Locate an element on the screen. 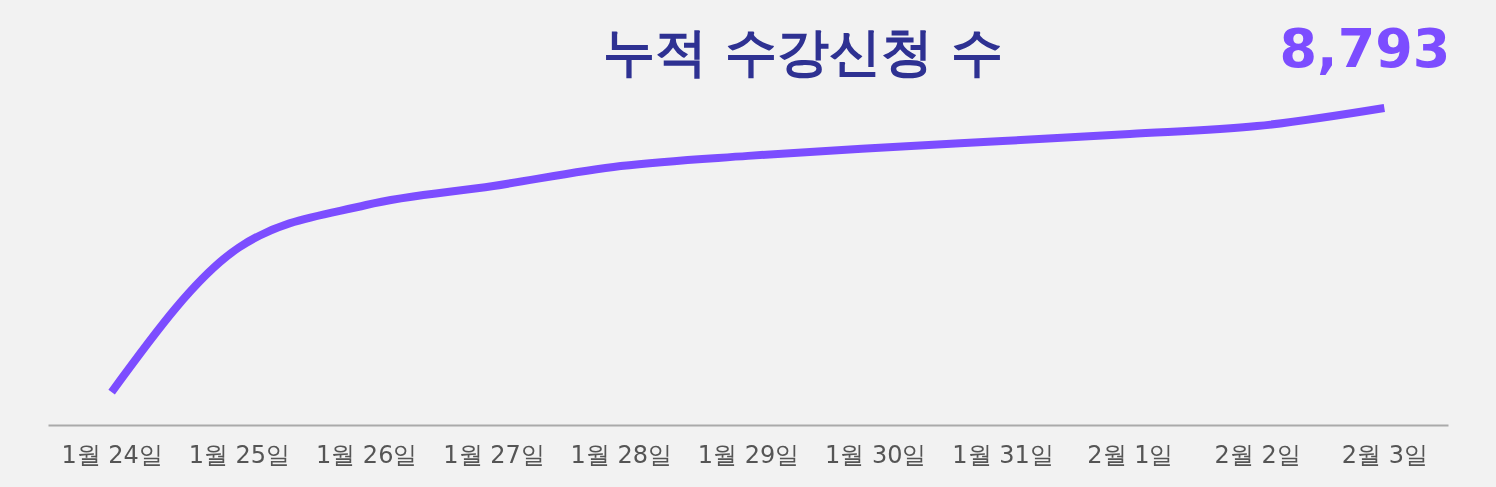 The image size is (1496, 487). x-tick-label: 1월 28일 is located at coordinates (621, 454).